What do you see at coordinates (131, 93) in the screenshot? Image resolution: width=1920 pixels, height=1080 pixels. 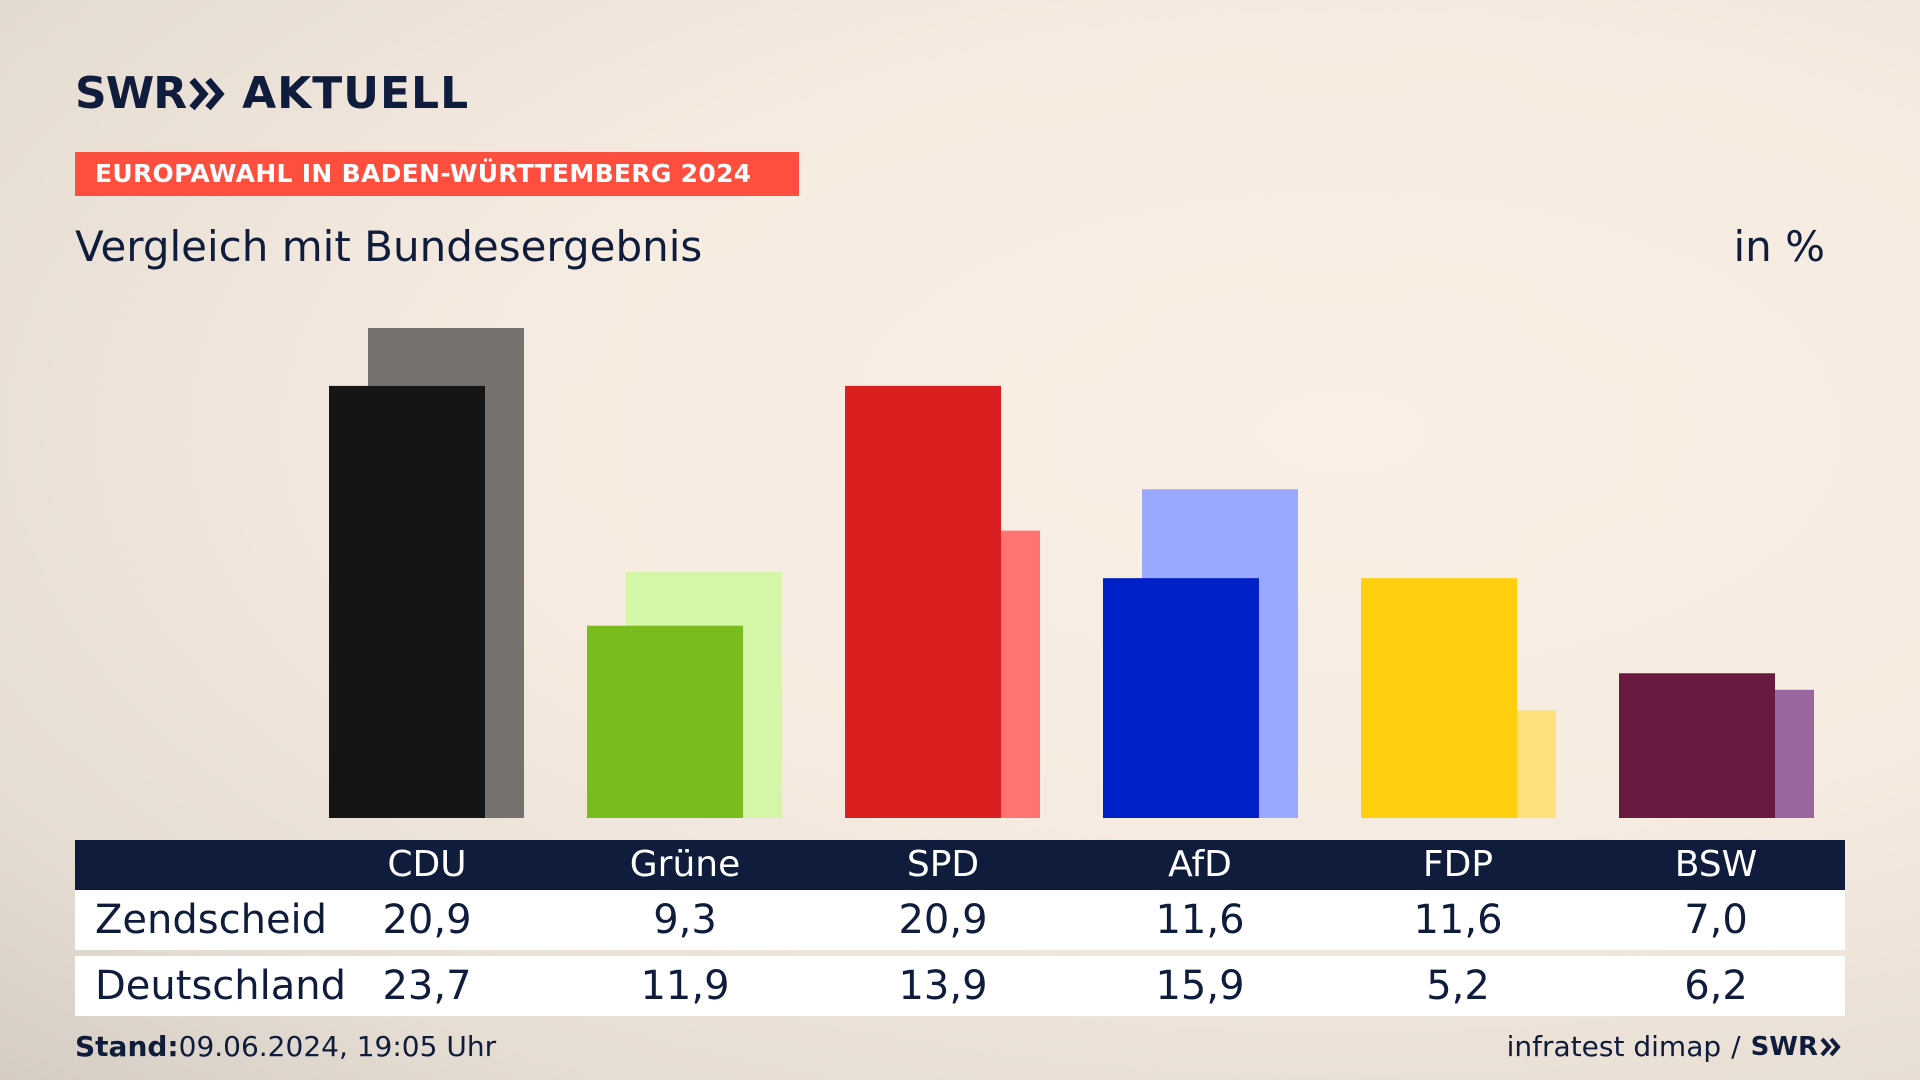 I see `logo-swr-text: SWR` at bounding box center [131, 93].